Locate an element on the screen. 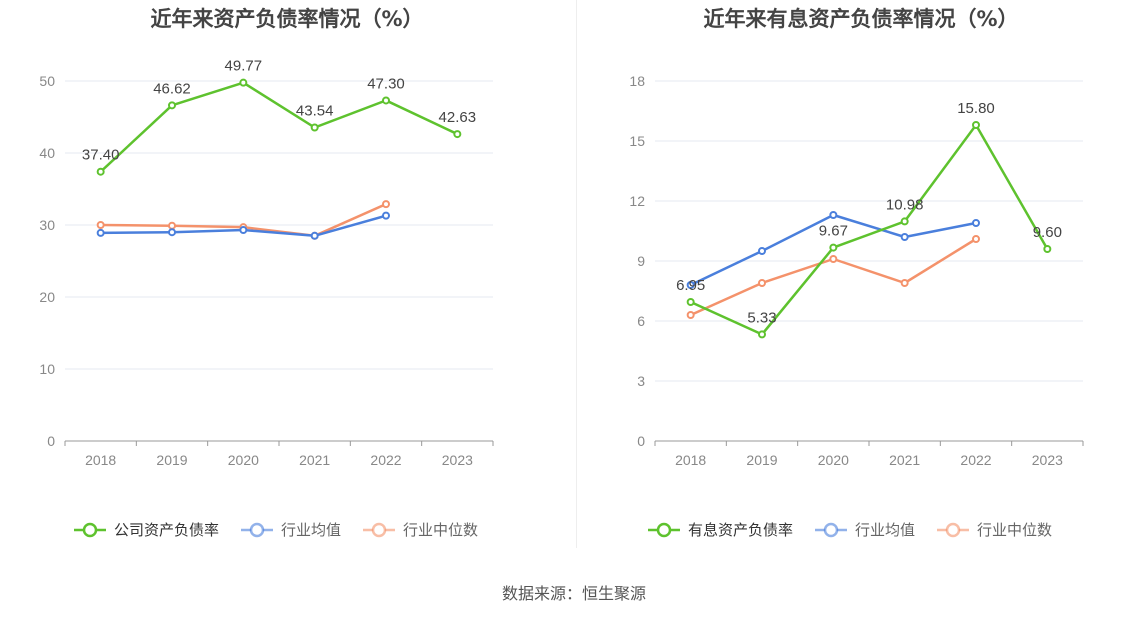 The image size is (1148, 619). y-tick-label: 9 is located at coordinates (641, 261).